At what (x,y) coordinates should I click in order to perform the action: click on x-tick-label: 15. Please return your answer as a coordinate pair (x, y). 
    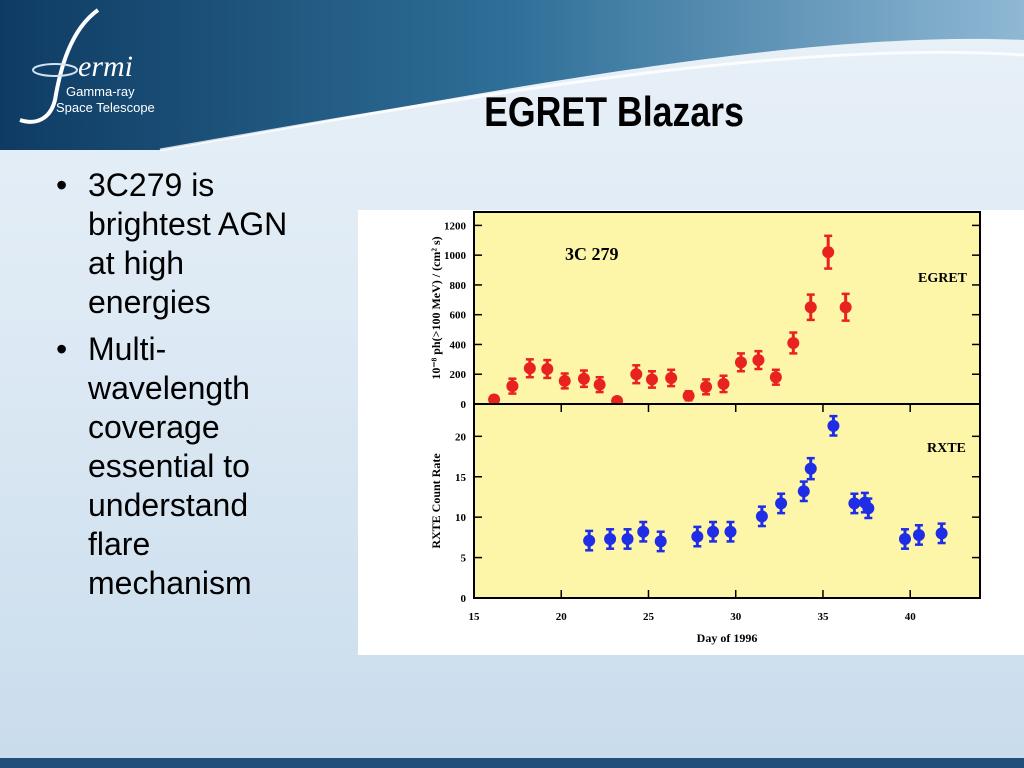
    Looking at the image, I should click on (475, 617).